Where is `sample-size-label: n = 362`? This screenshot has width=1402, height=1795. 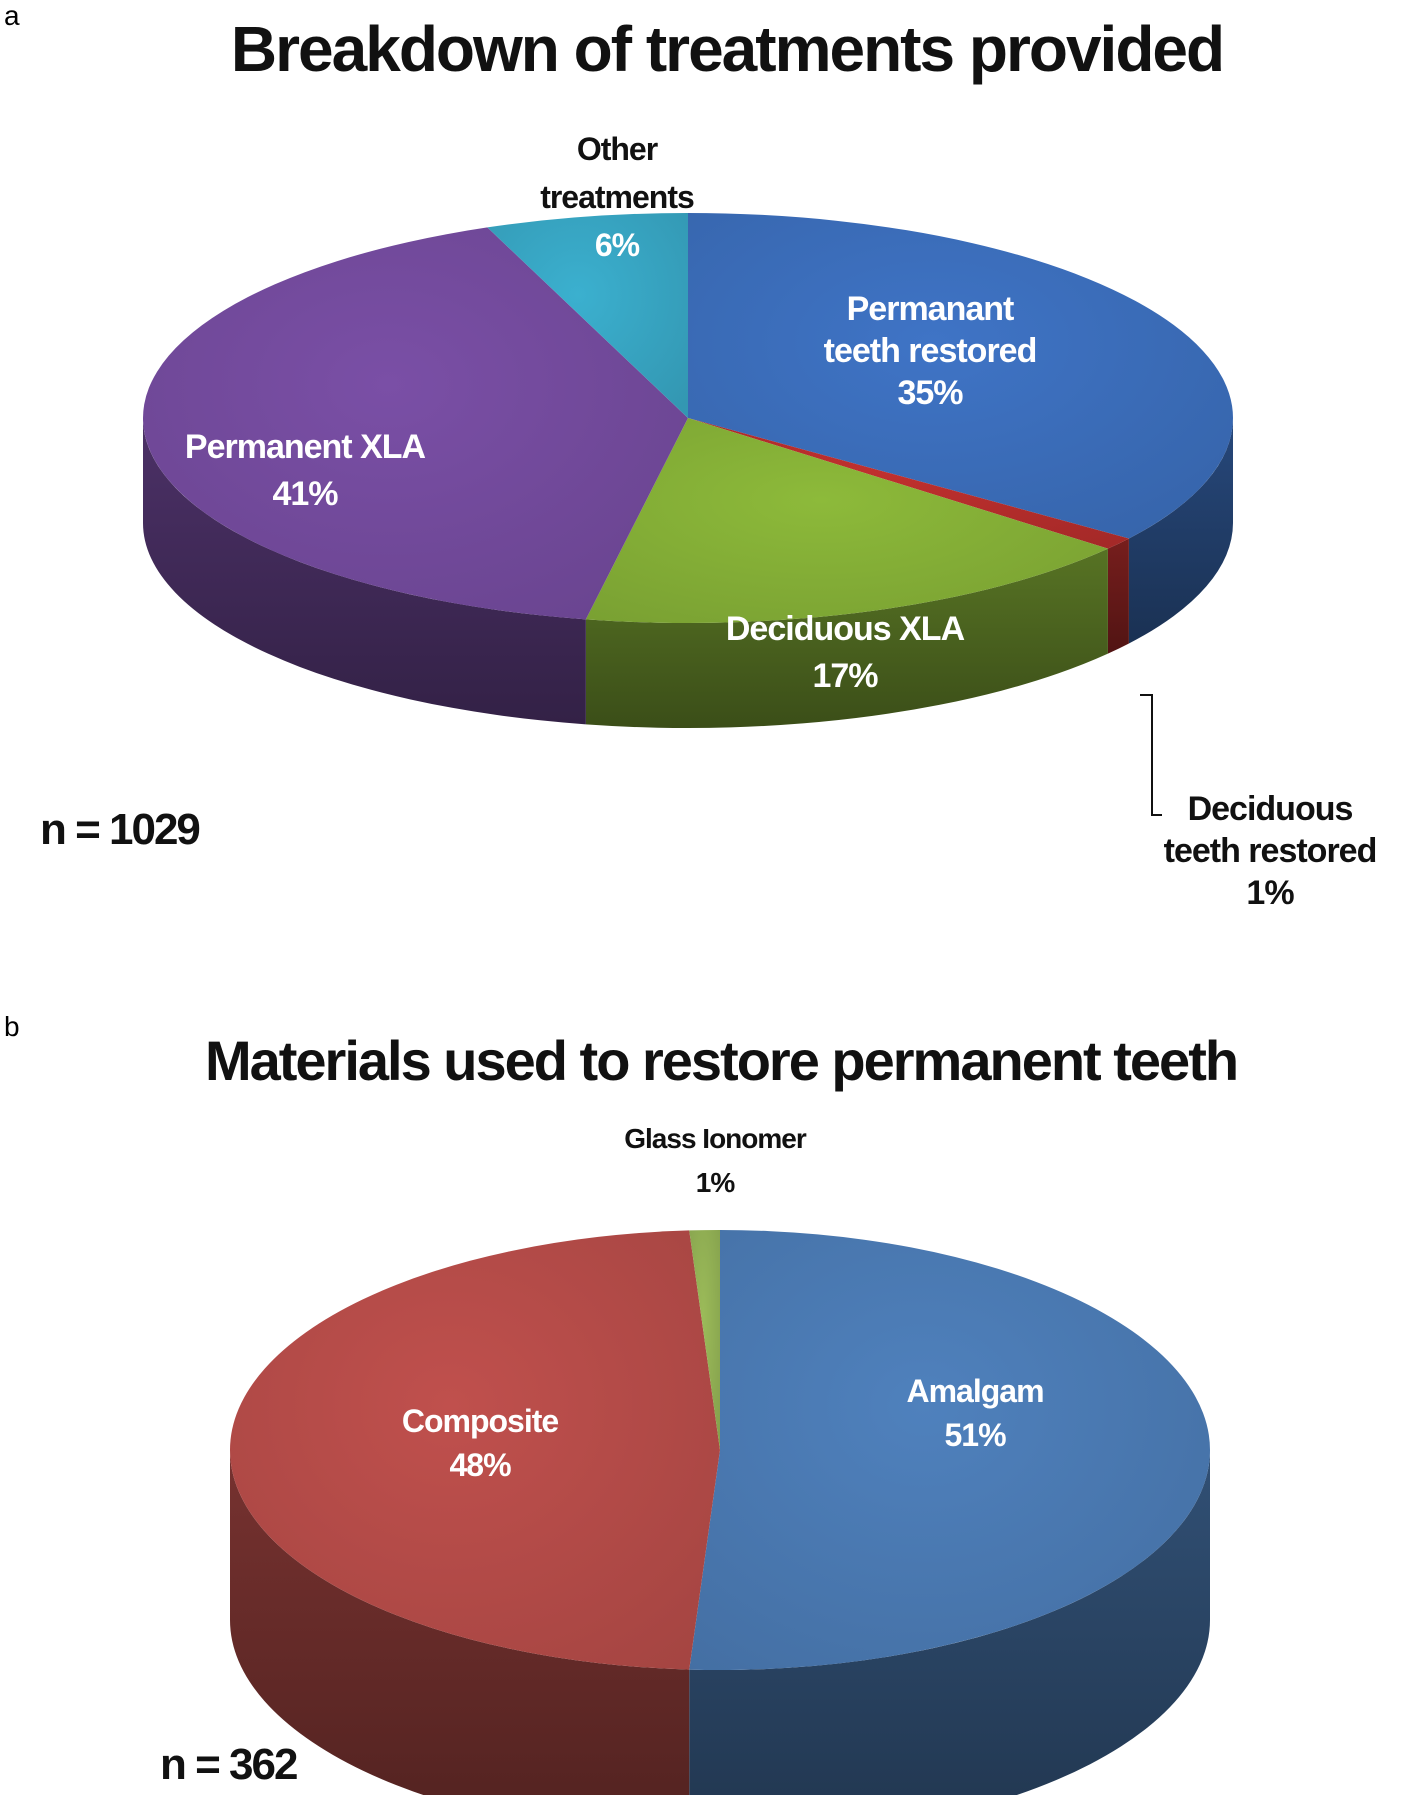
sample-size-label: n = 362 is located at coordinates (229, 1764).